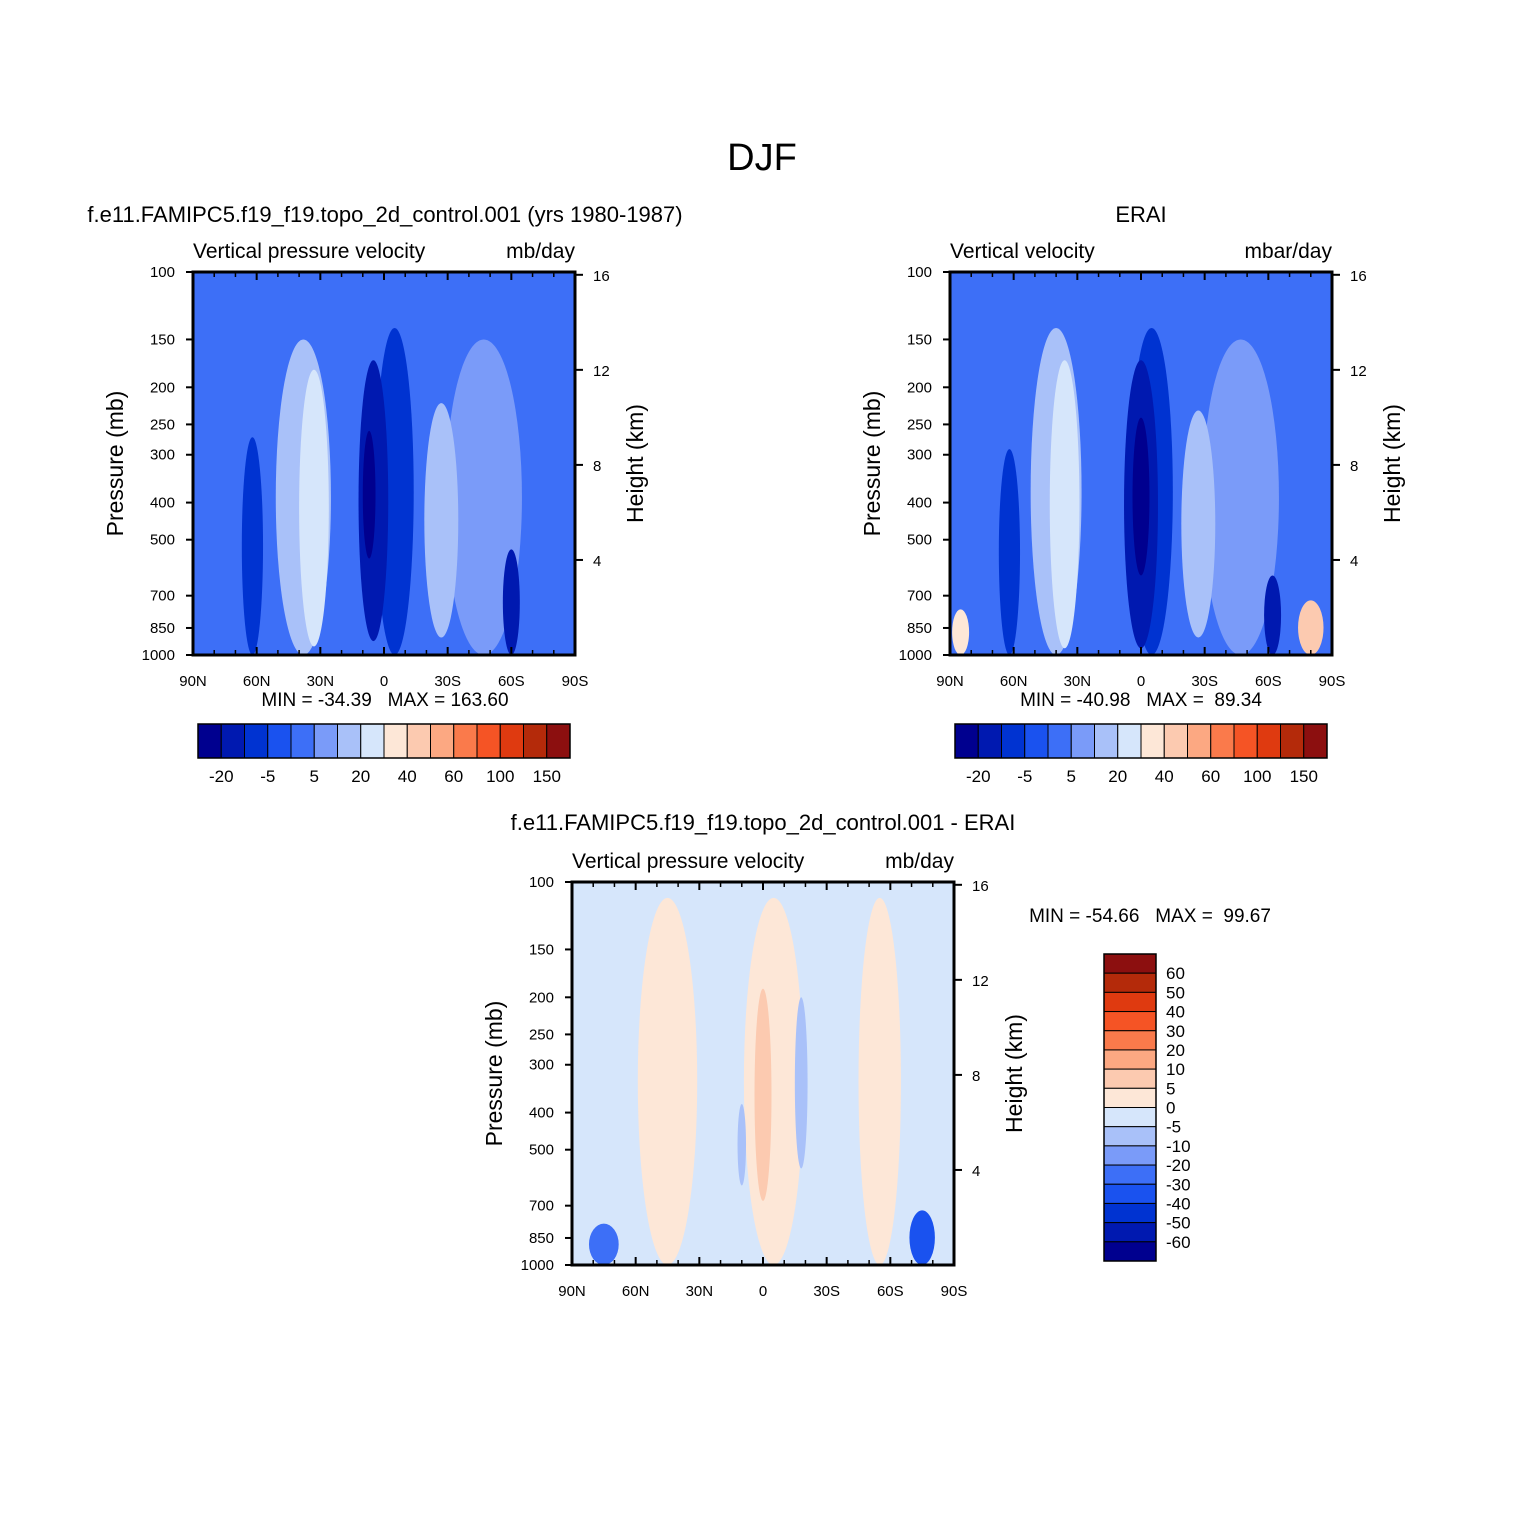 The width and height of the screenshot is (1525, 1525). I want to click on x-tick-label: 30S, so click(447, 681).